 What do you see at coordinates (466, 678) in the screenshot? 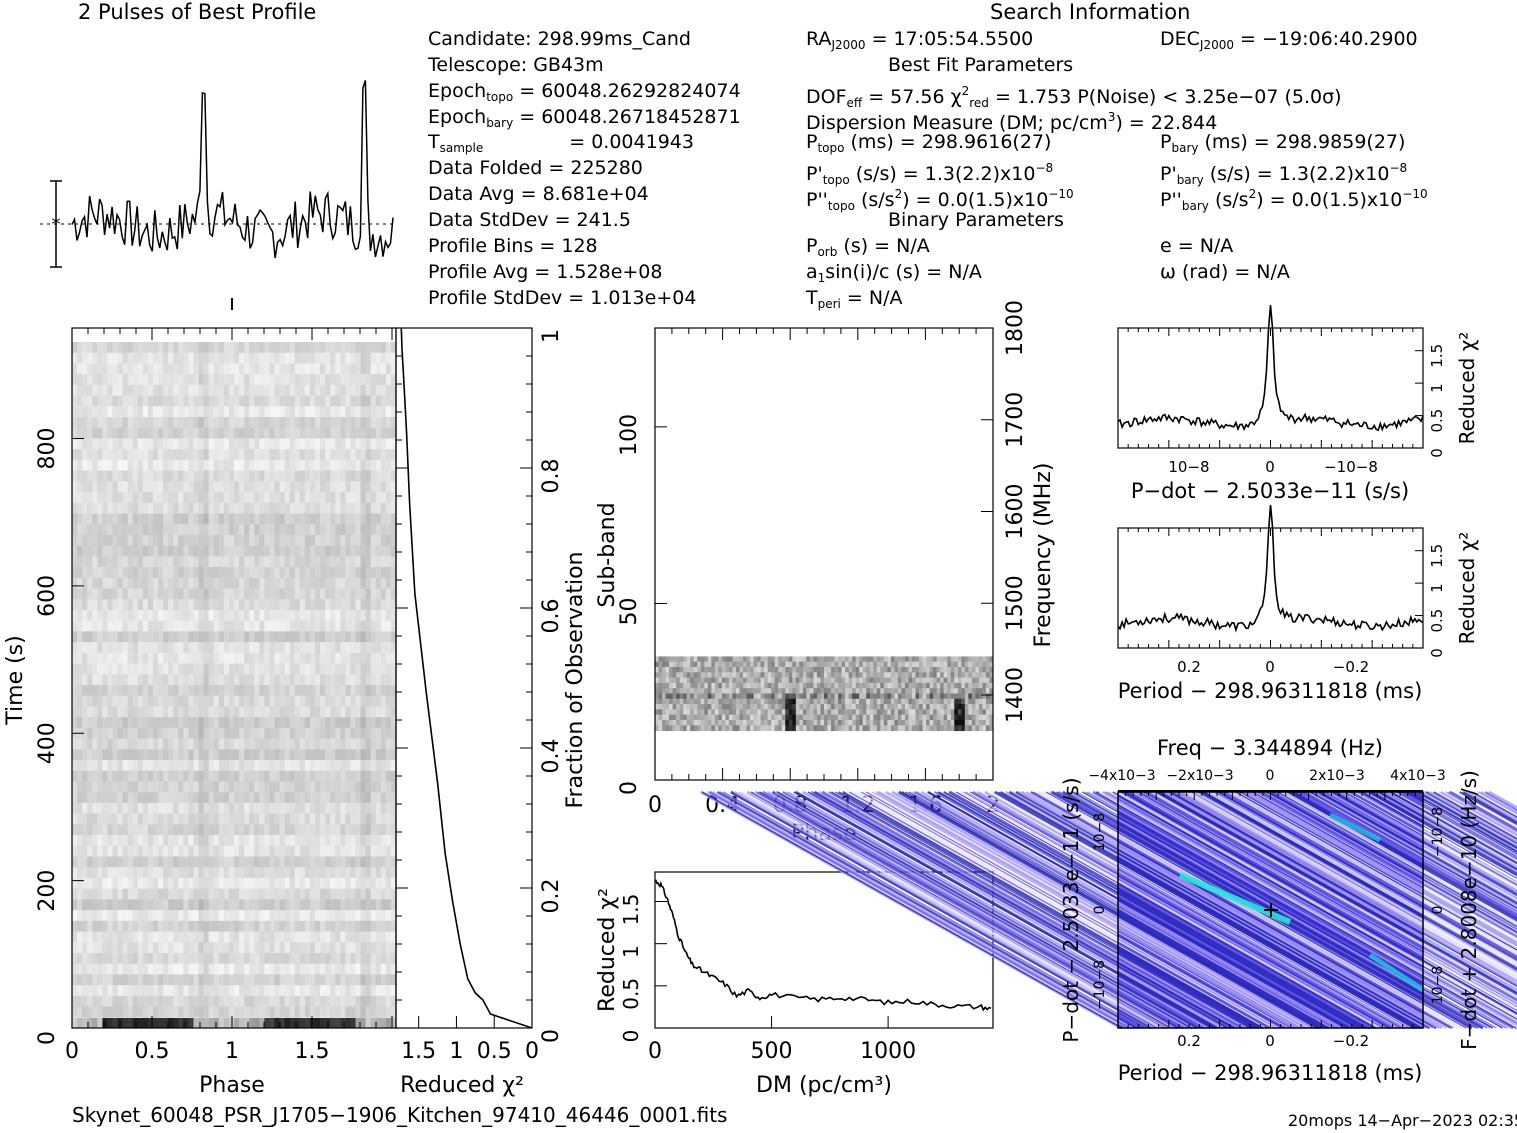
I see `chi-time-series` at bounding box center [466, 678].